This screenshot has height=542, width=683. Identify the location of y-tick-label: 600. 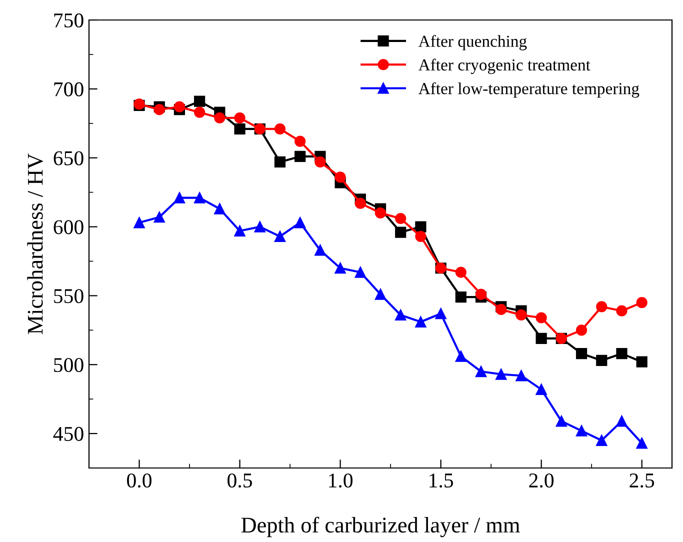
(69, 227).